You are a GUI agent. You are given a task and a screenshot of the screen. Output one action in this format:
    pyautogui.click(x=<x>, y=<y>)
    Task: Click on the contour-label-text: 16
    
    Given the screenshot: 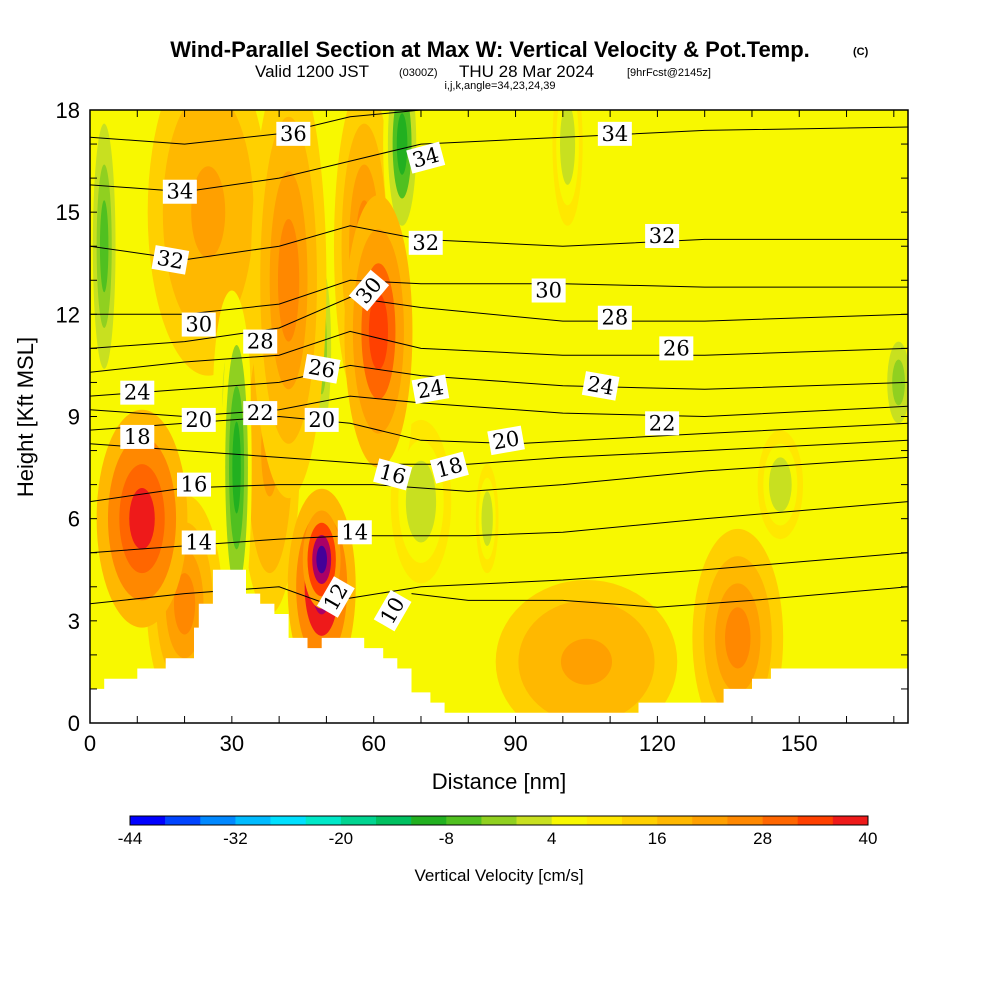 What is the action you would take?
    pyautogui.click(x=194, y=485)
    